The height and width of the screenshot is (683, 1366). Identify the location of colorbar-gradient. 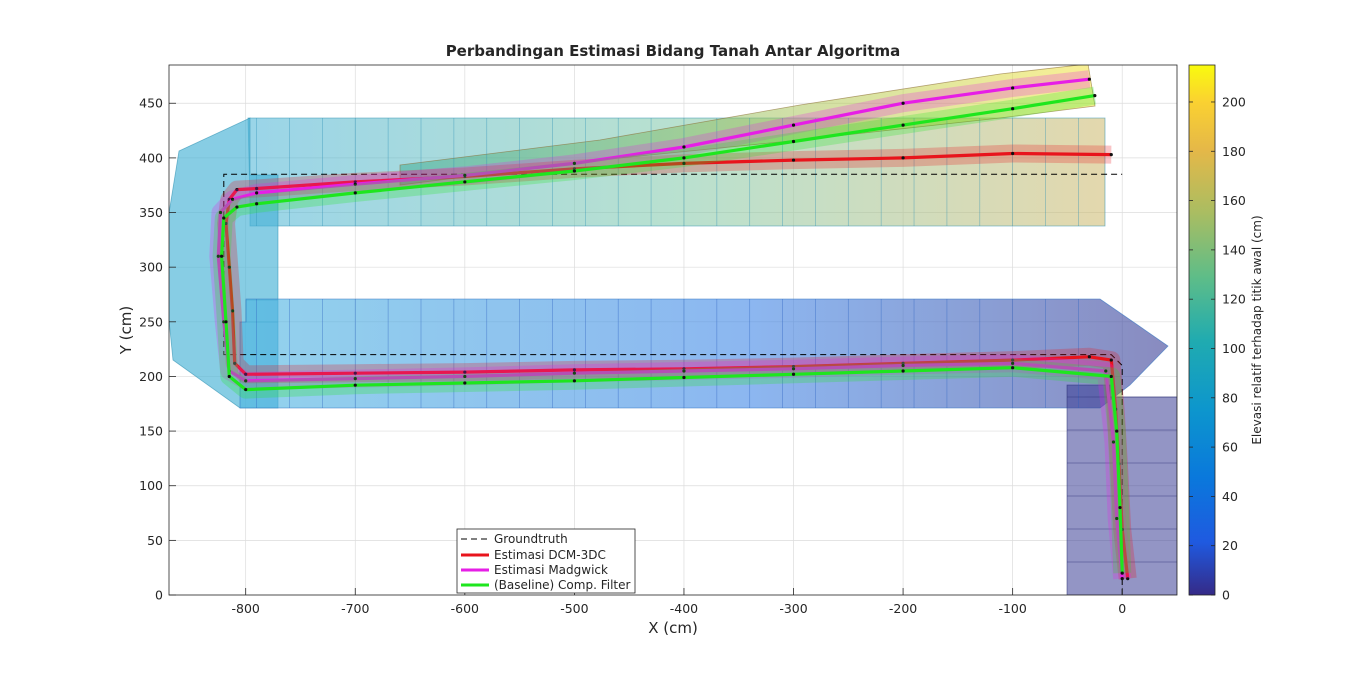
(1202, 330).